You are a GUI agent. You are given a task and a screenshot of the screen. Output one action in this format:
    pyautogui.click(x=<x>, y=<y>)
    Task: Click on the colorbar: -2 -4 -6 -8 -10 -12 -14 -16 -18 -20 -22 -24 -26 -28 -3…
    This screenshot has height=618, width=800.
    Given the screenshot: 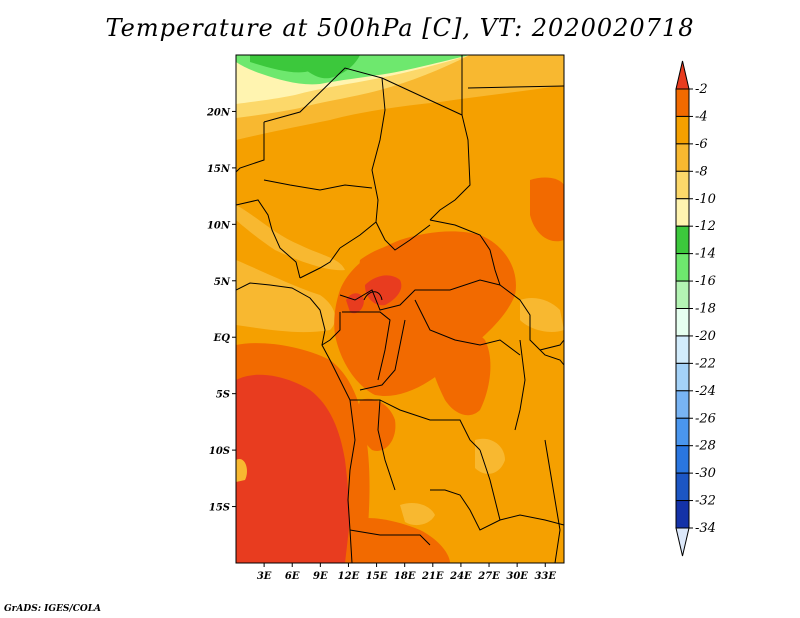 What is the action you would take?
    pyautogui.click(x=695, y=308)
    